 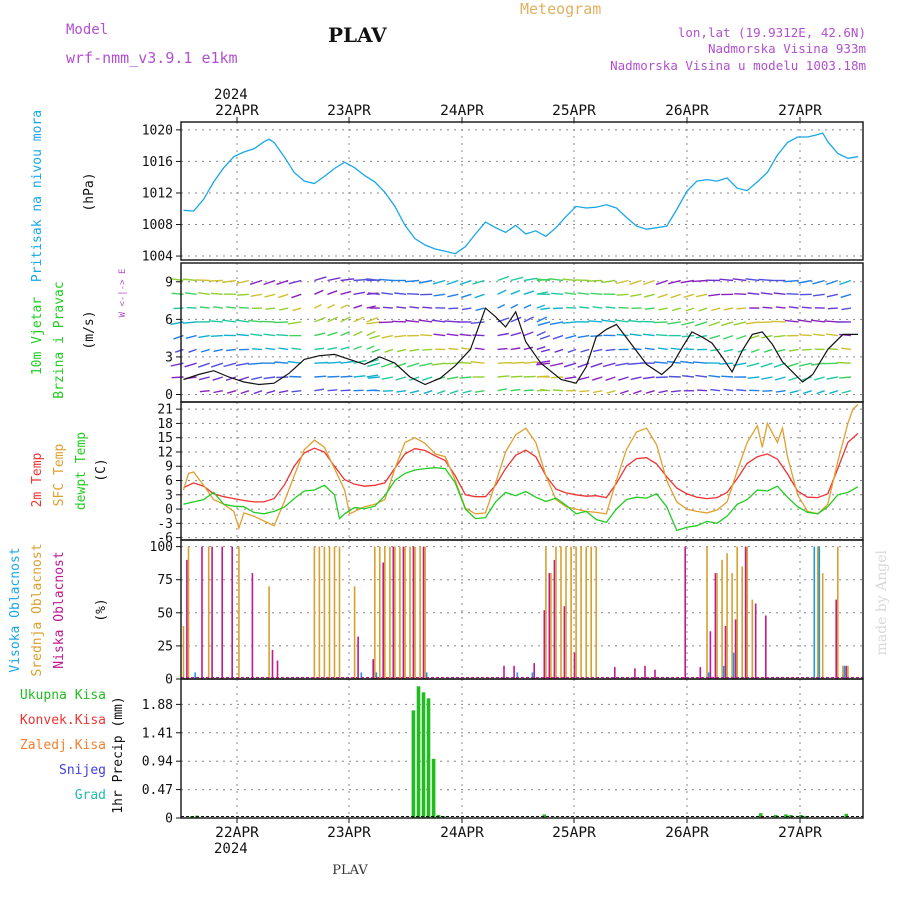 I want to click on y-tick-label: 0.47, so click(x=157, y=790).